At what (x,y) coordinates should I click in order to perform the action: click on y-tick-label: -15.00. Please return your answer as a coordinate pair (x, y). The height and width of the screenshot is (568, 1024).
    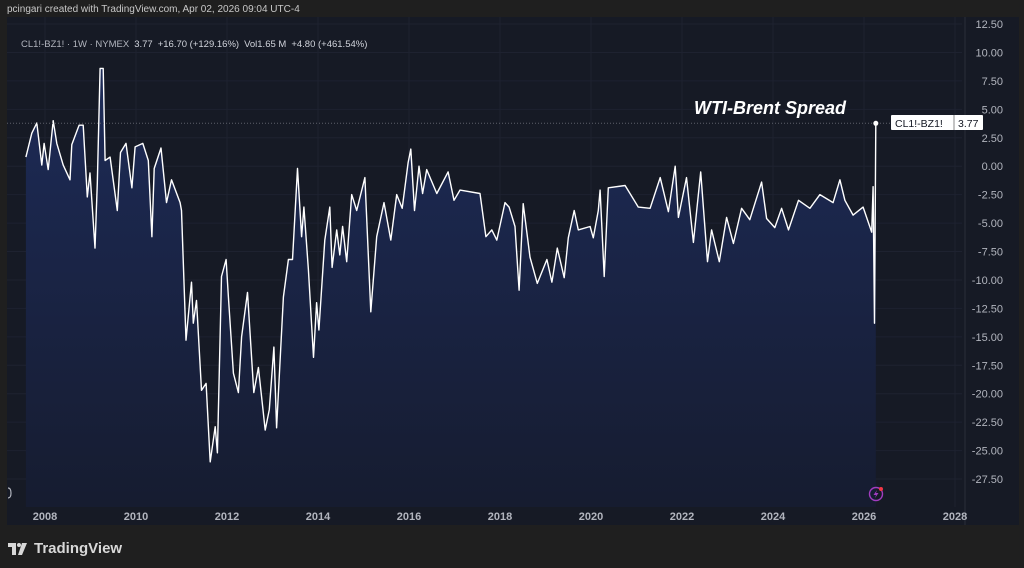
    Looking at the image, I should click on (987, 338).